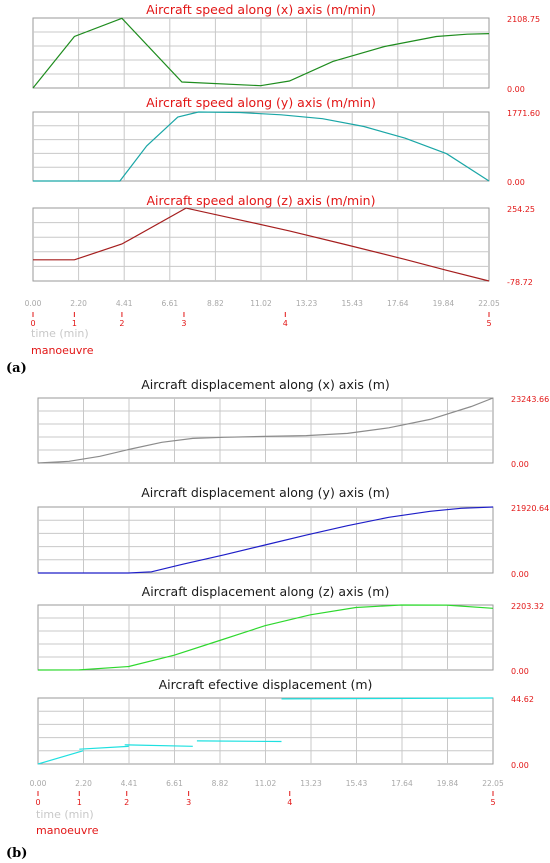  I want to click on chart-title: Aircraft displacement along (z) axis (m), so click(266, 591).